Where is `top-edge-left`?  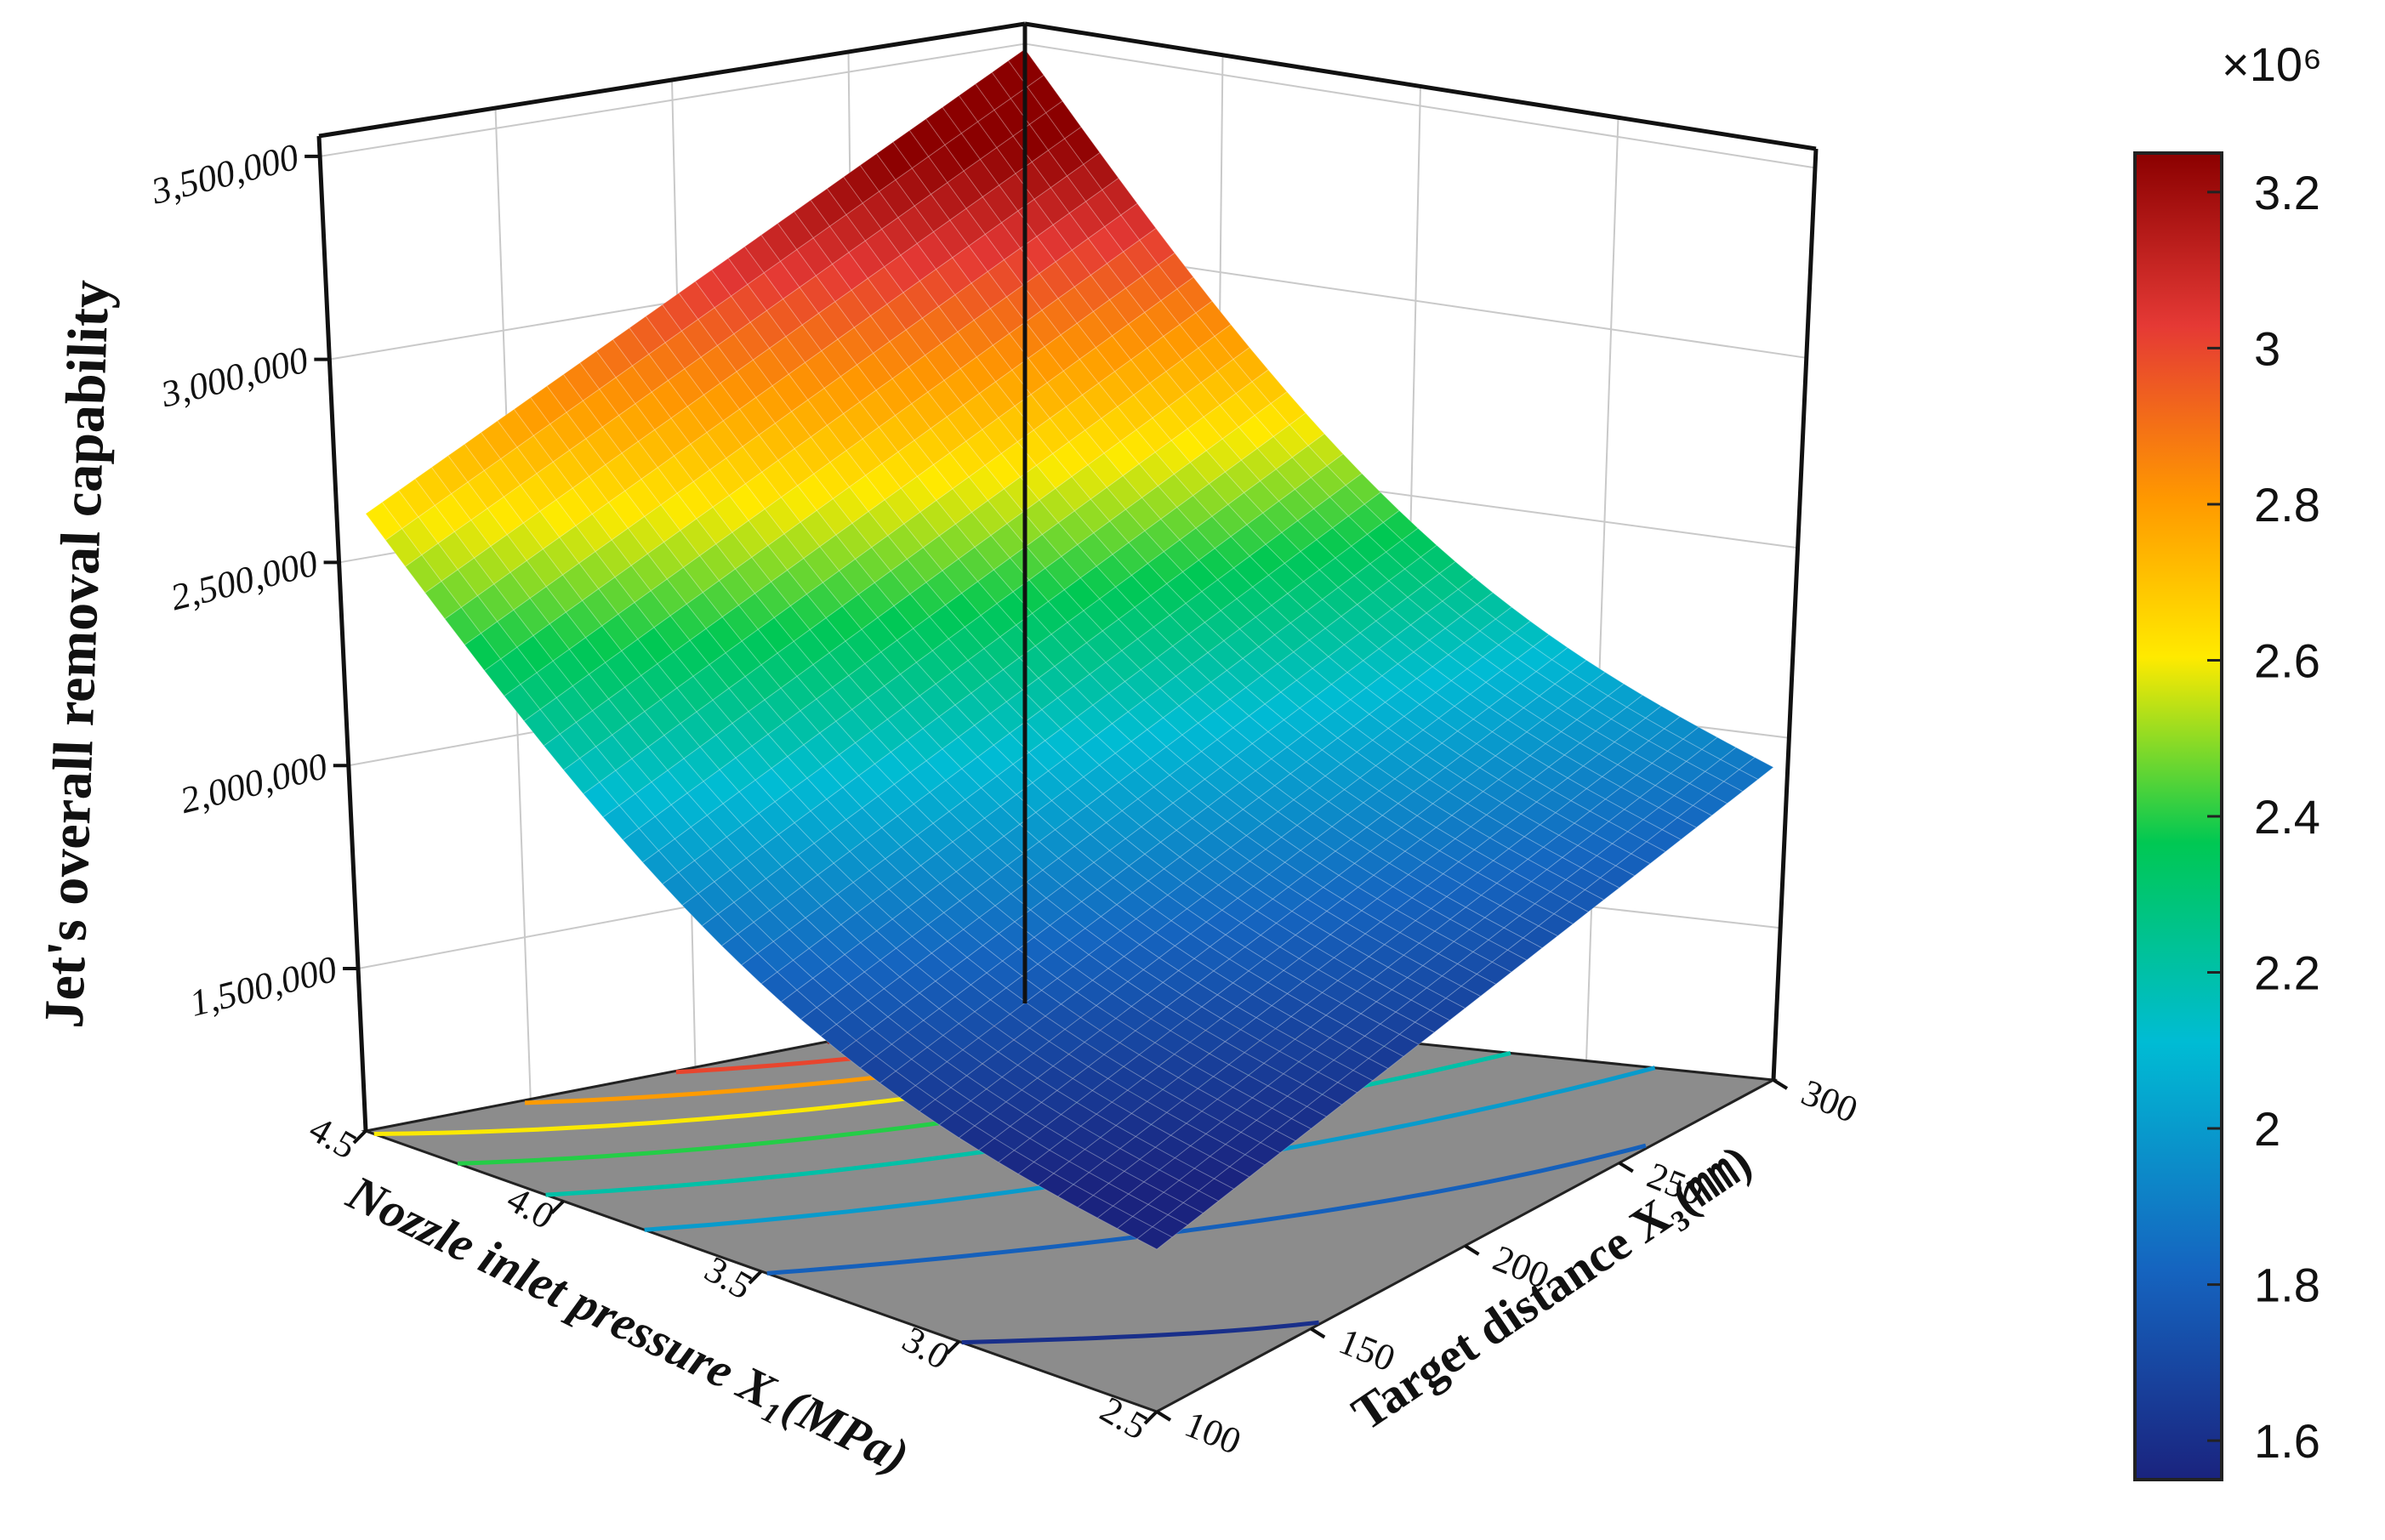 top-edge-left is located at coordinates (672, 80).